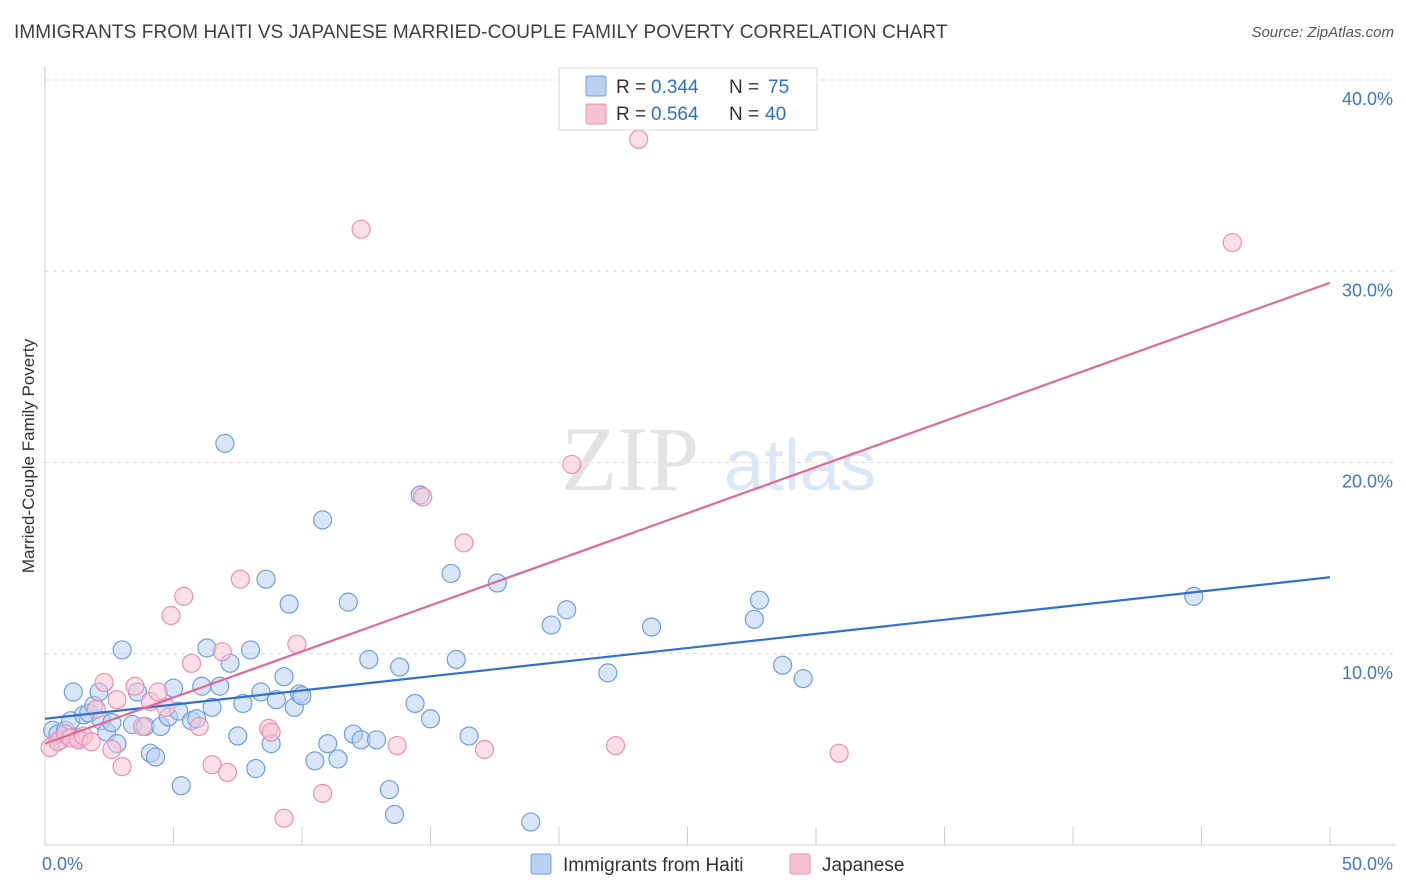  What do you see at coordinates (62, 864) in the screenshot?
I see `x-tick-label-0: 0.0%` at bounding box center [62, 864].